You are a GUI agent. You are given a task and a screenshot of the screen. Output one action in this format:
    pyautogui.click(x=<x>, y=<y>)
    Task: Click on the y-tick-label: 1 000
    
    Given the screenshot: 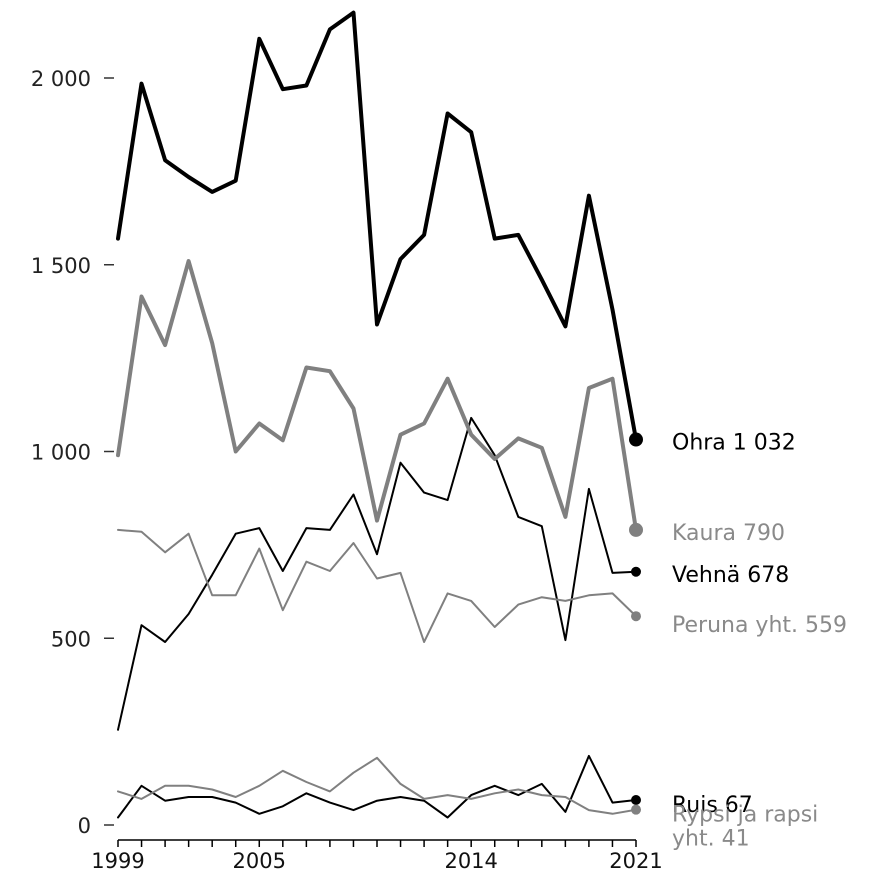 What is the action you would take?
    pyautogui.click(x=61, y=453)
    